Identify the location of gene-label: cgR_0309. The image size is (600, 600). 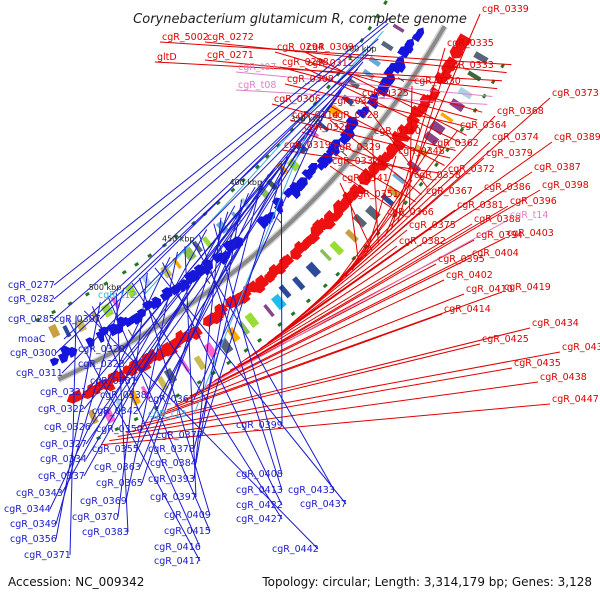
(330, 47).